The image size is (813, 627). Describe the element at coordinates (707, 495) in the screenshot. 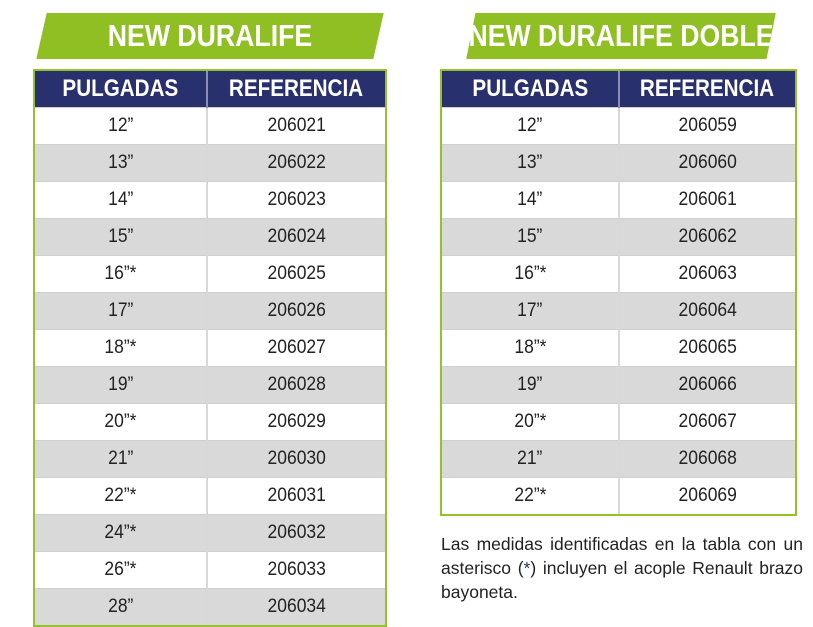

I see `reference-cell: 206069` at that location.